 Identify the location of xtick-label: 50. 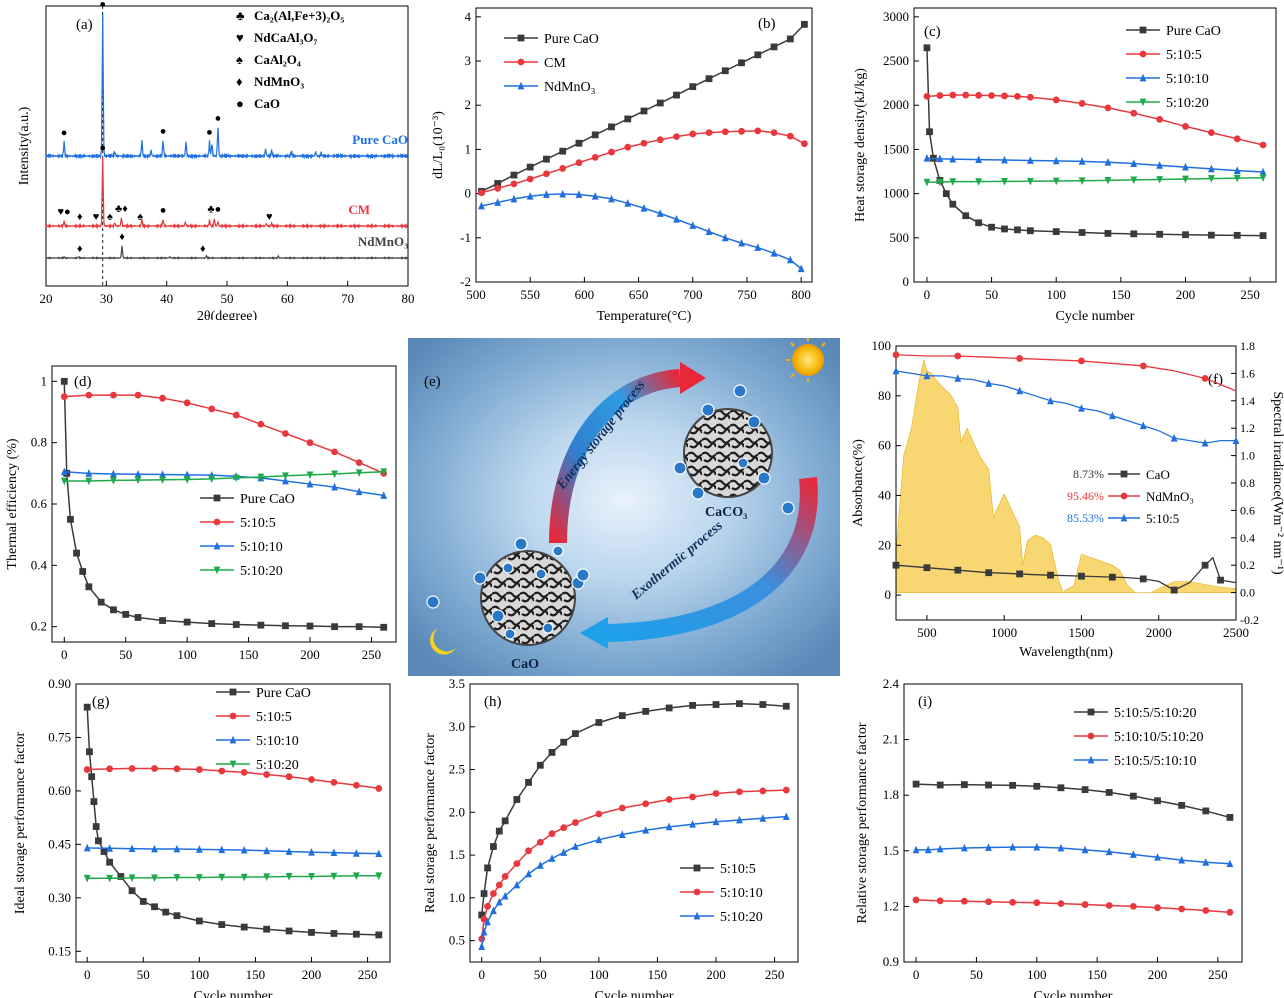
(540, 974).